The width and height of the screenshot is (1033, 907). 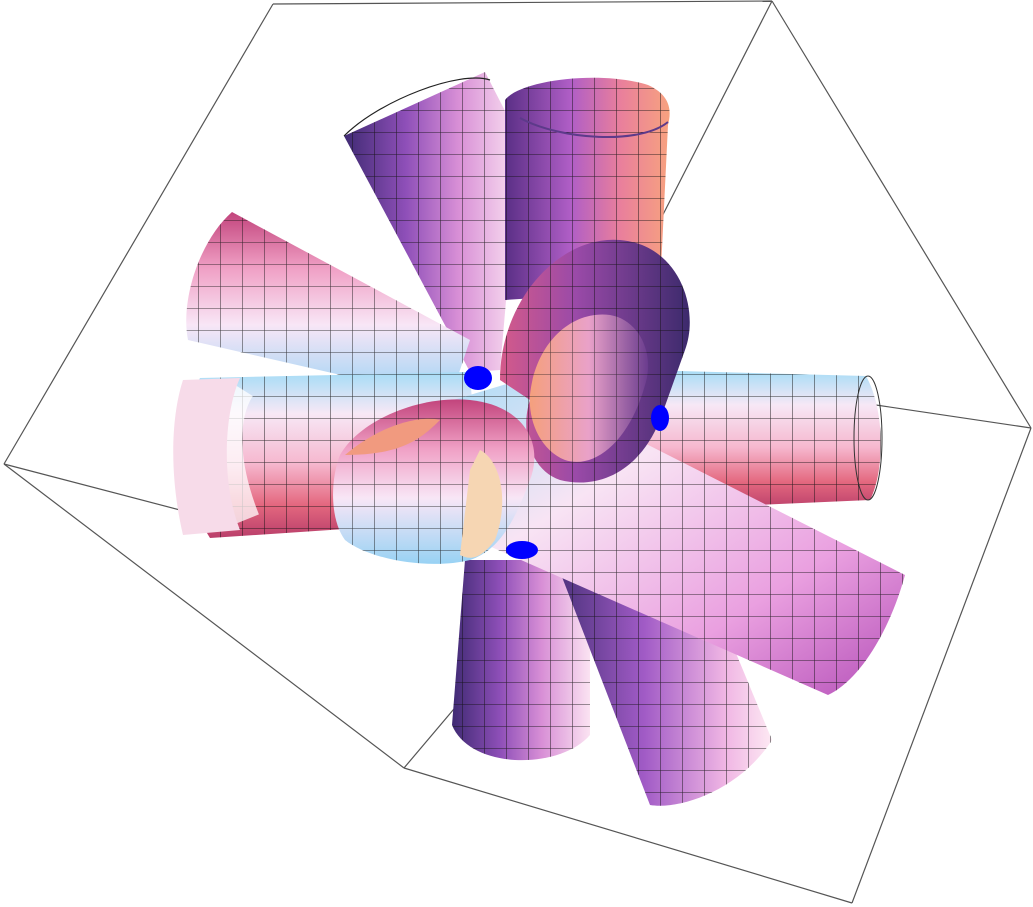 What do you see at coordinates (434, 481) in the screenshot?
I see `cylinder-front-curl` at bounding box center [434, 481].